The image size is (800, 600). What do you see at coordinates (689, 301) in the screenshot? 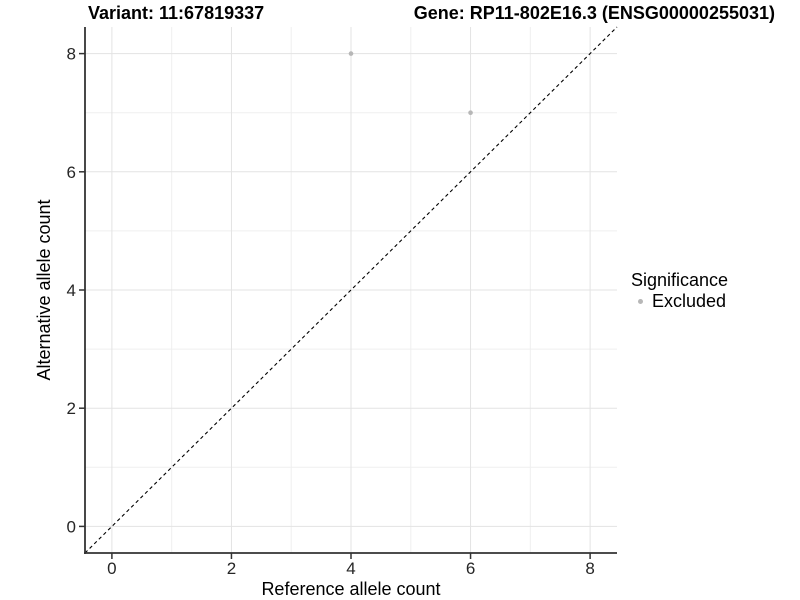
I see `legend-item-label: Excluded` at bounding box center [689, 301].